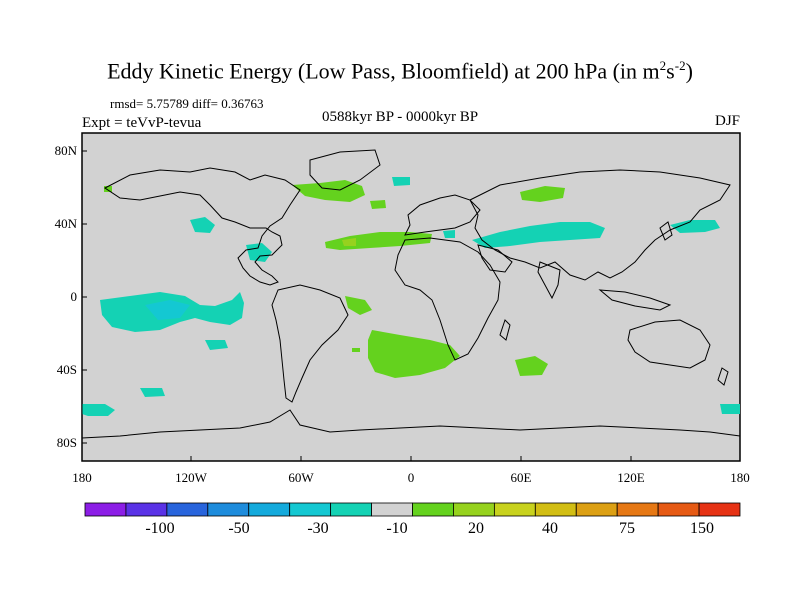  What do you see at coordinates (521, 477) in the screenshot?
I see `lon-label-60e: 60E` at bounding box center [521, 477].